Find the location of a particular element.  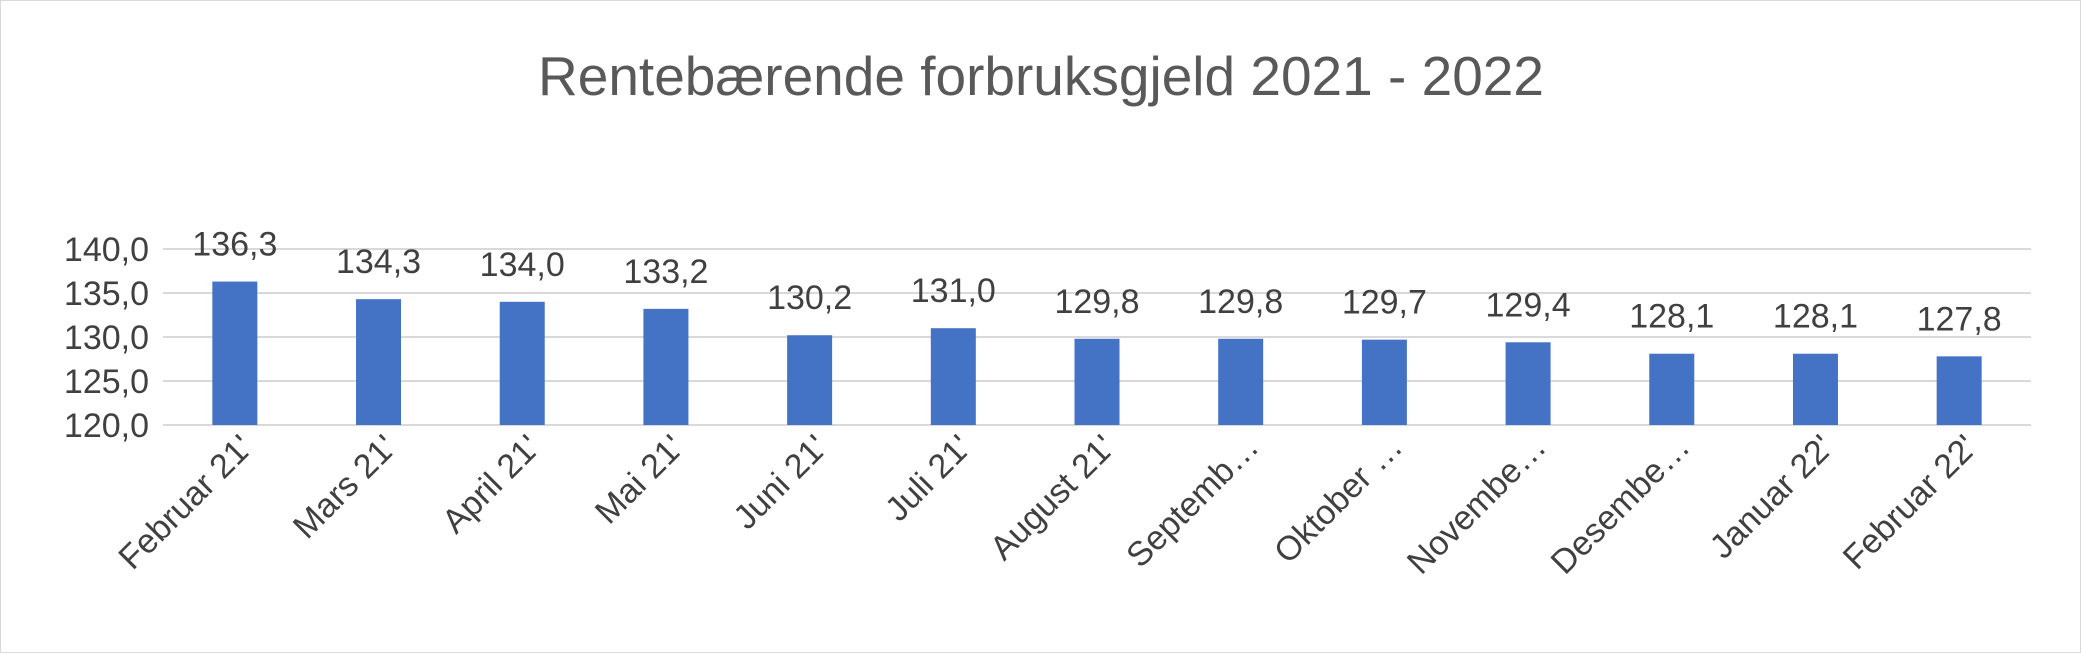

data-label: 129,4 is located at coordinates (1528, 305).